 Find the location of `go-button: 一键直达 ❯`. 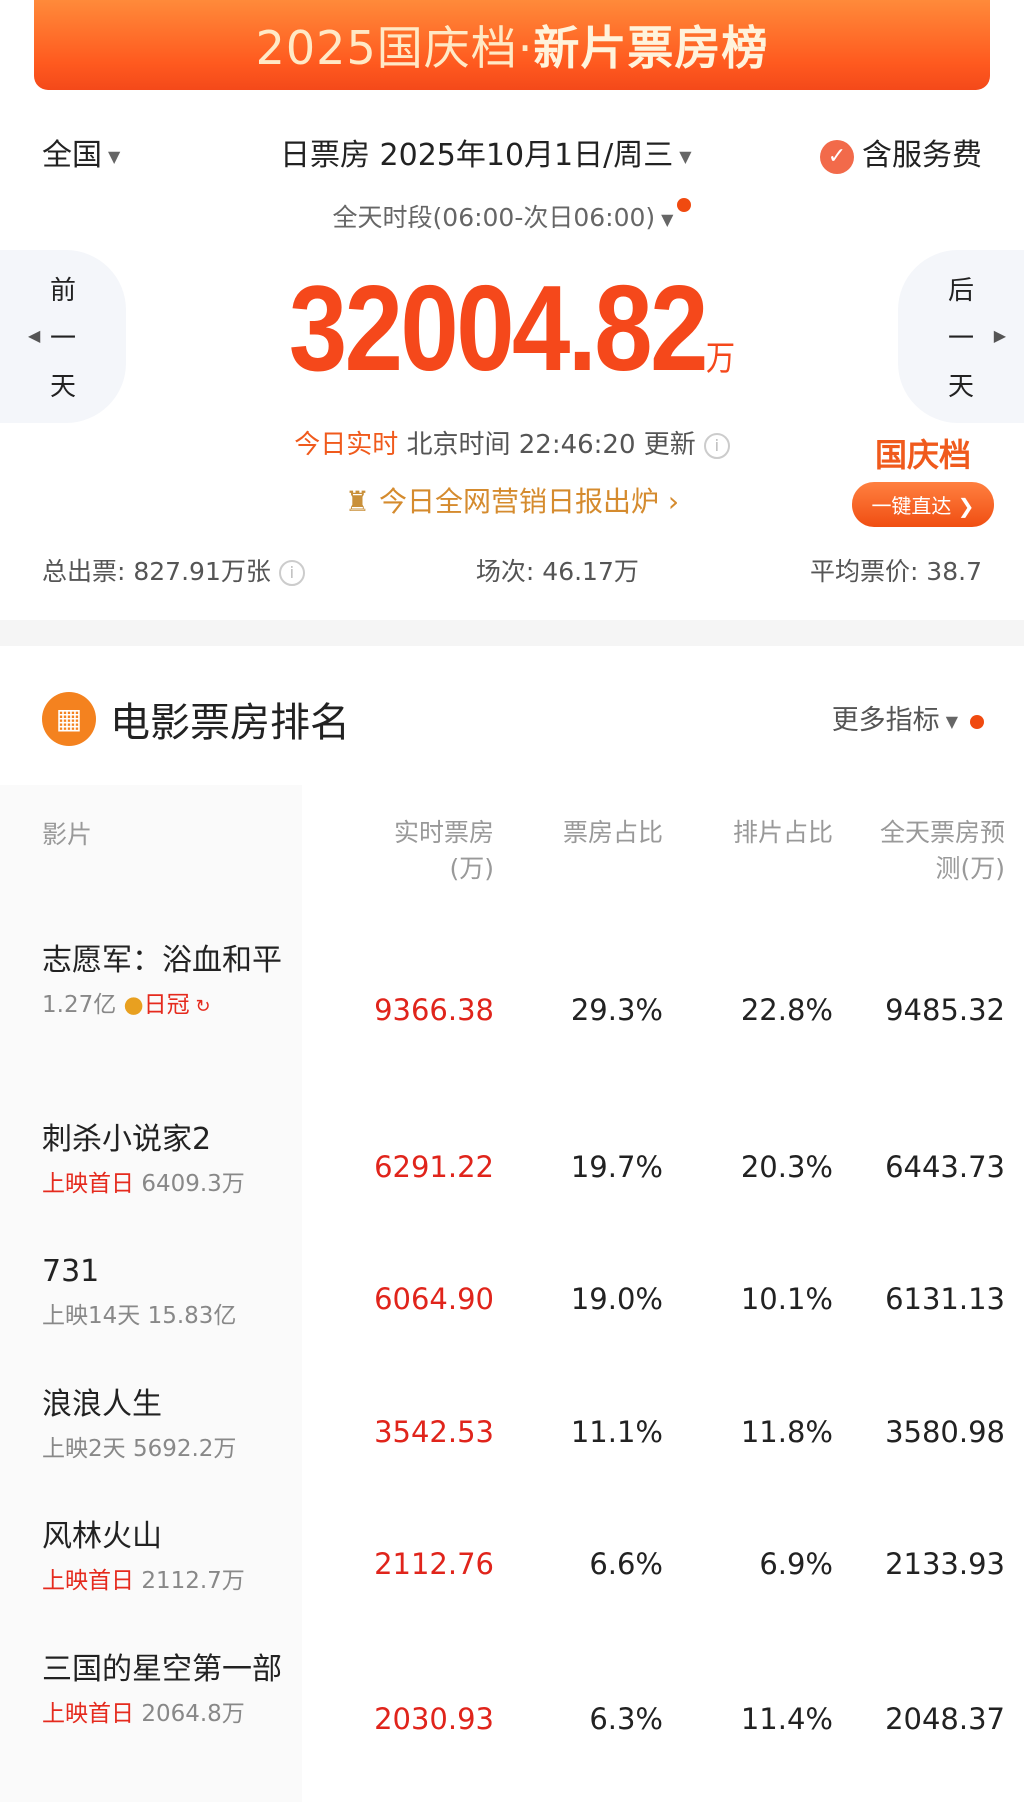

go-button: 一键直达 ❯ is located at coordinates (923, 504).